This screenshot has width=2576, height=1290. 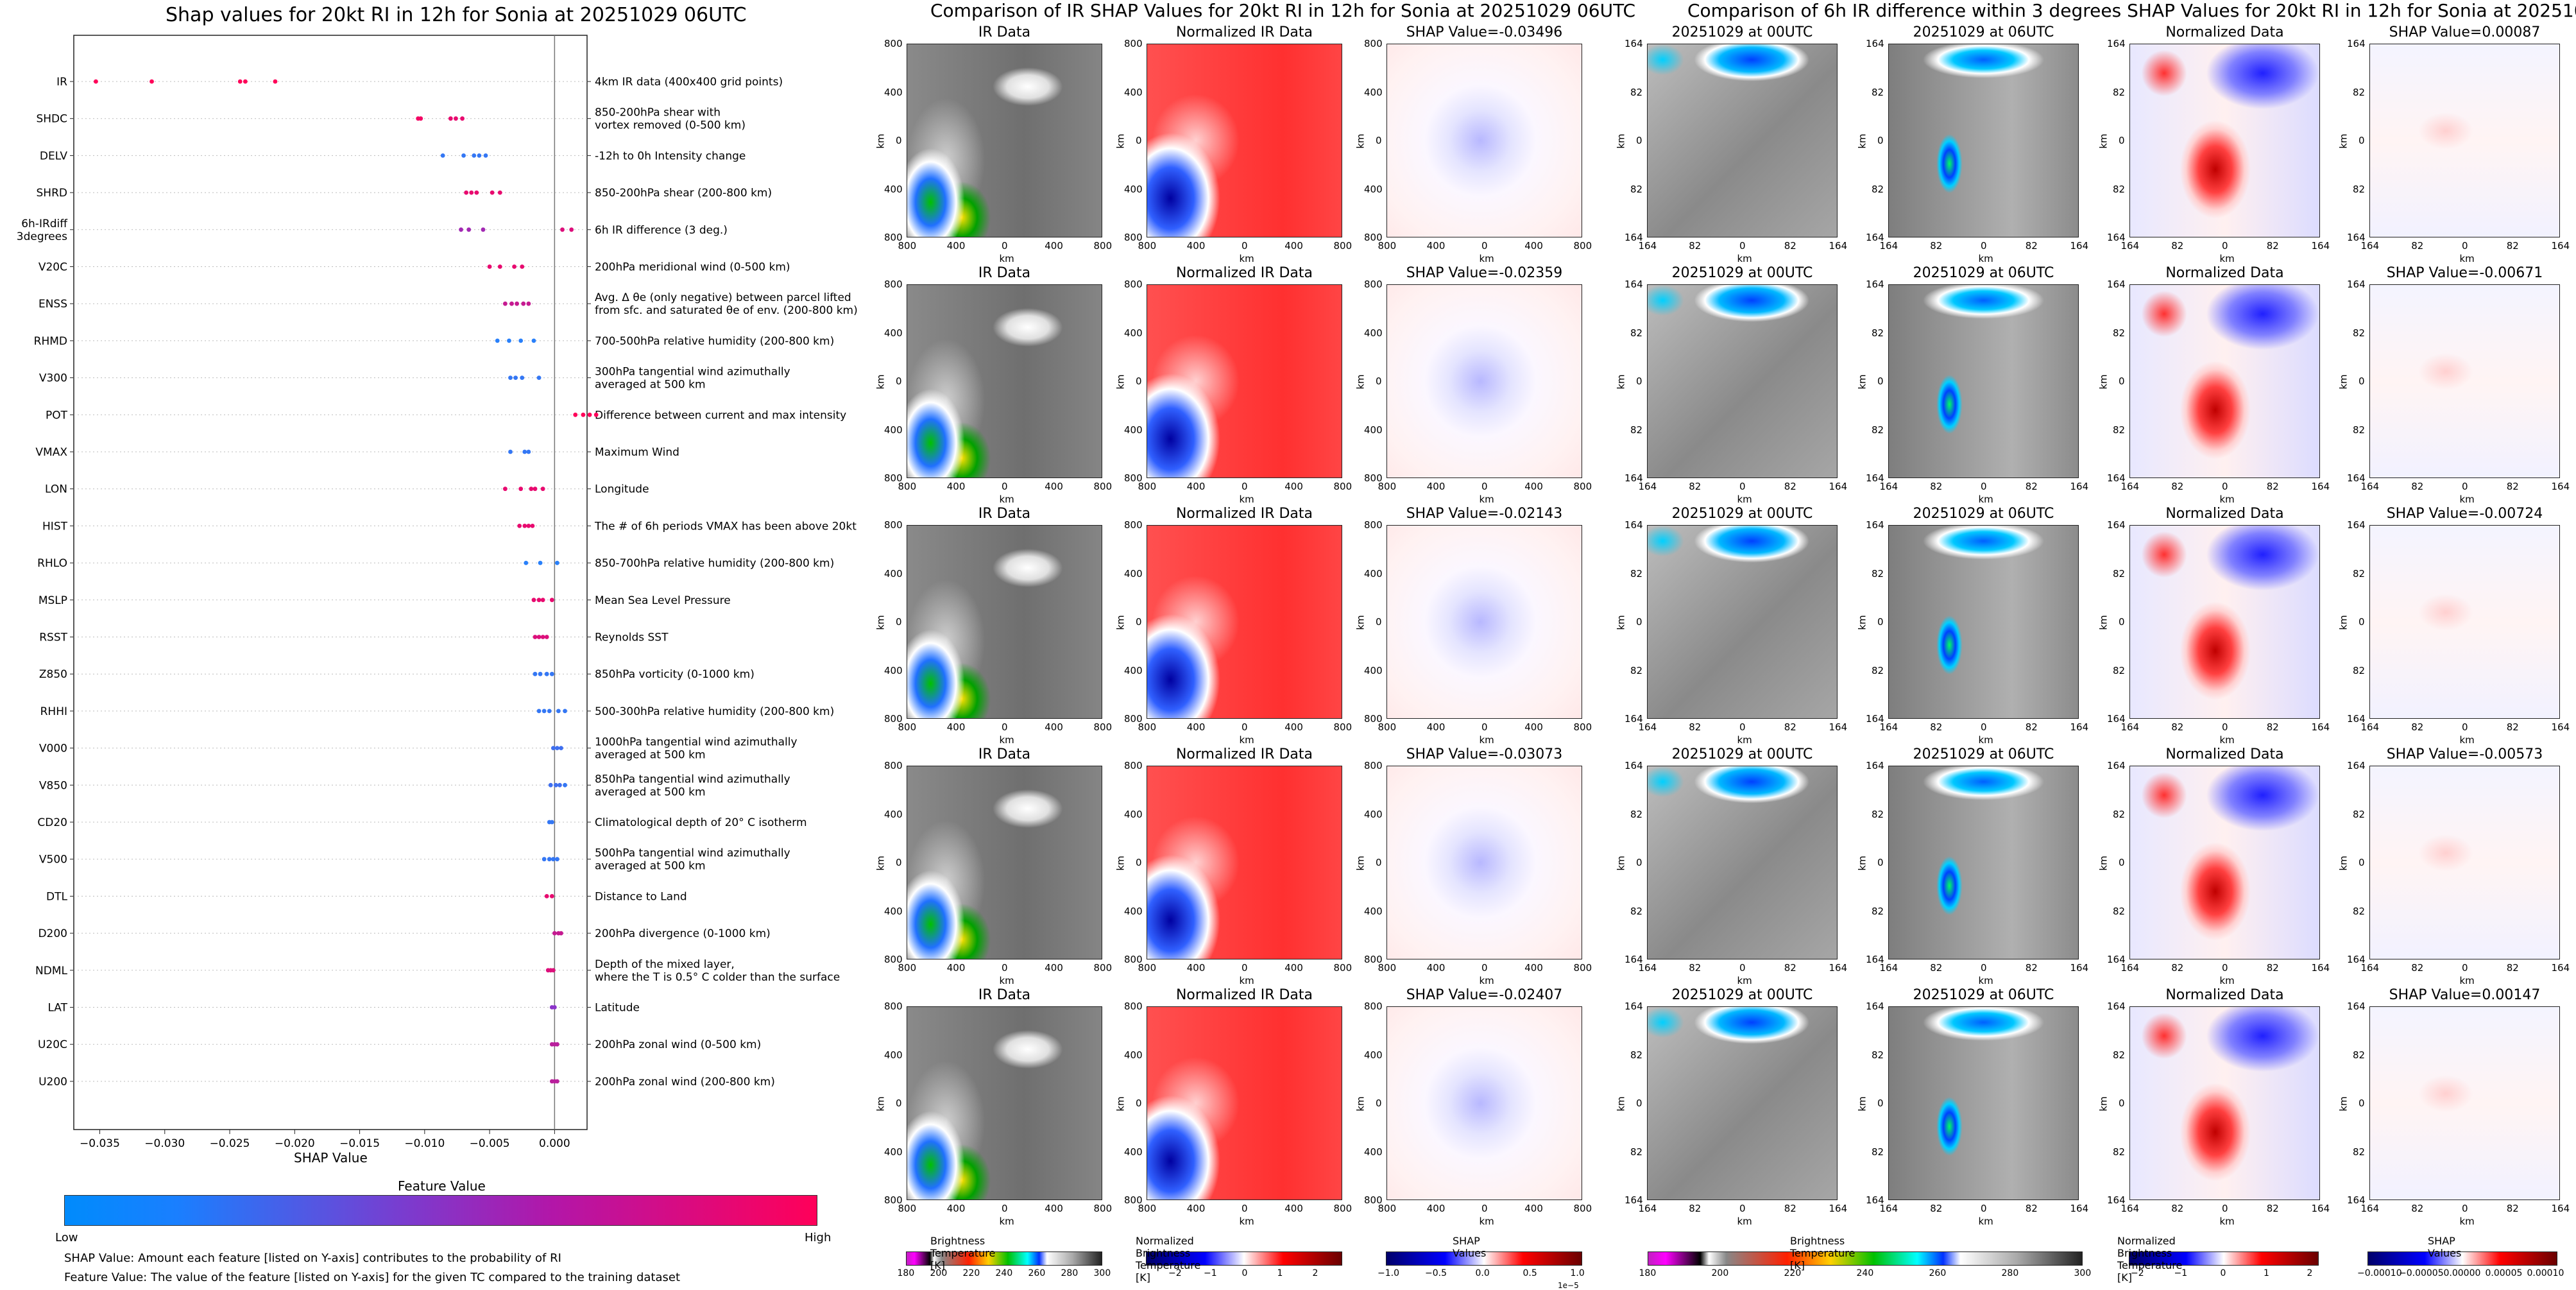 I want to click on cbar-ir-bt, so click(x=1004, y=1258).